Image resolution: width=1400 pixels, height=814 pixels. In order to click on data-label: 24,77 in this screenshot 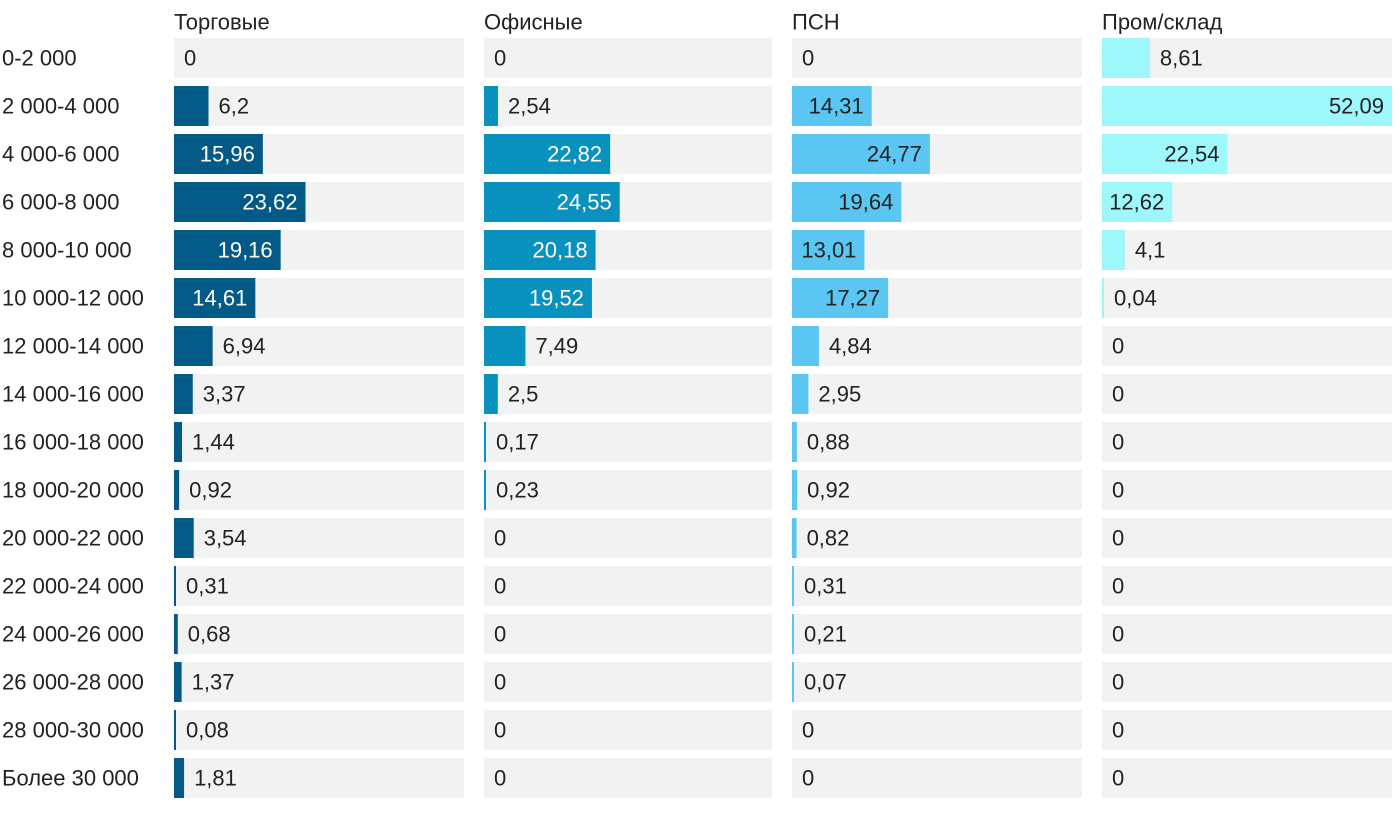, I will do `click(894, 154)`.